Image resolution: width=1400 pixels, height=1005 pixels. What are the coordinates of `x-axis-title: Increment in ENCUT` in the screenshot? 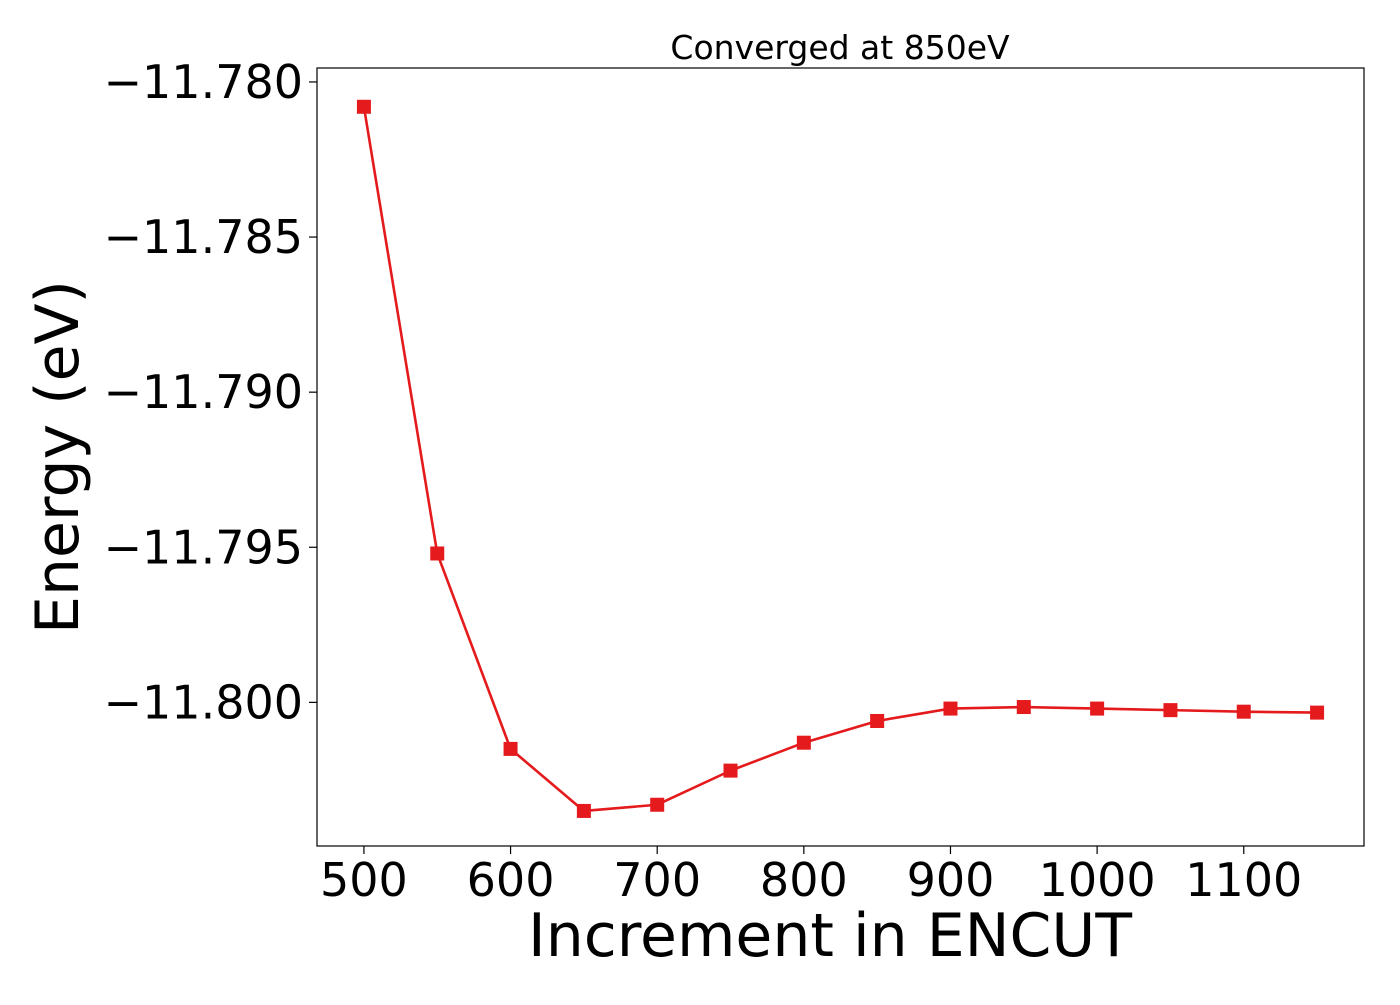 It's located at (830, 936).